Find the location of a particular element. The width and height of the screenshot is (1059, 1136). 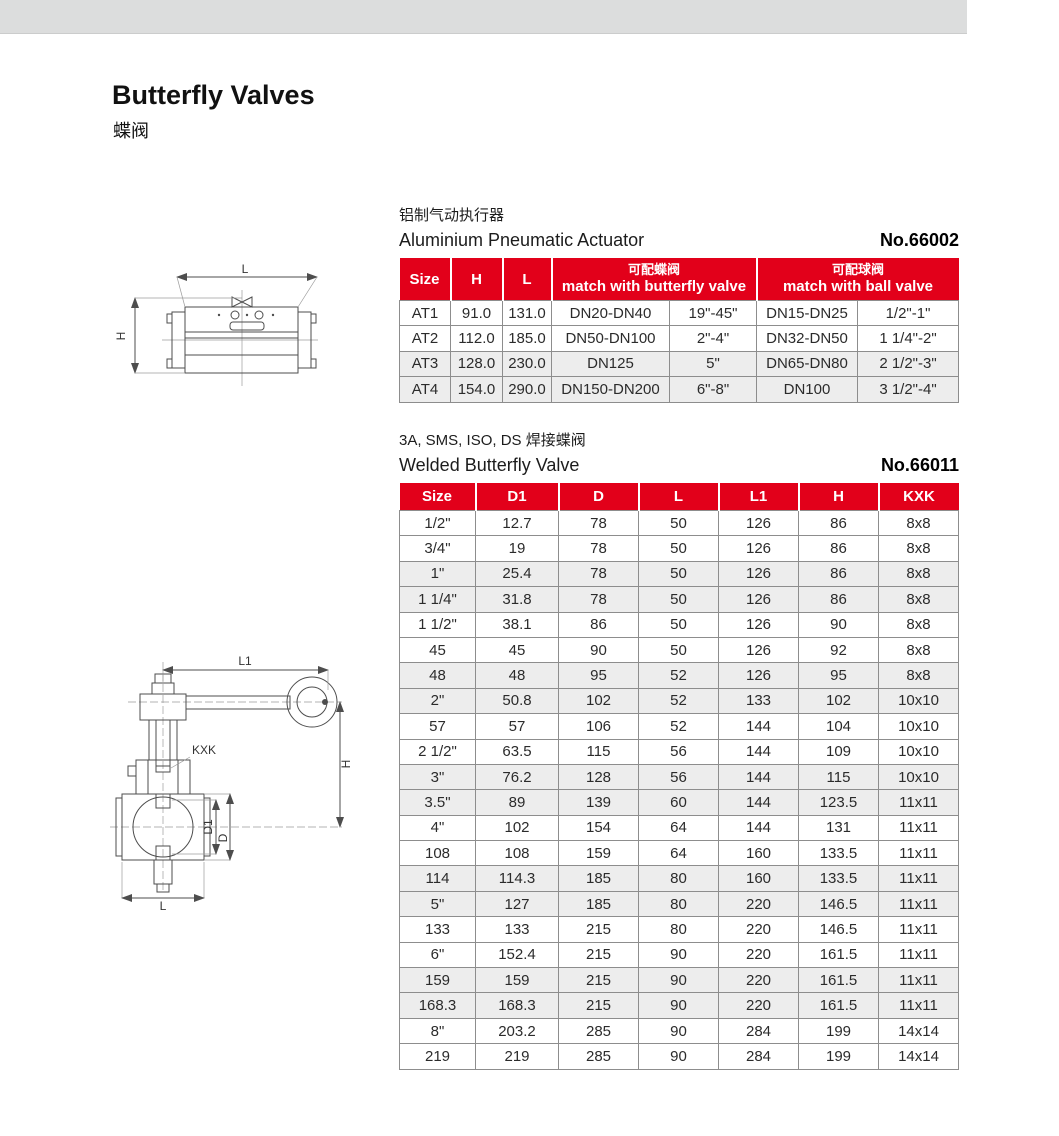

table-row: 1" 25.4 78 50 126 86 8x8 is located at coordinates (679, 574).